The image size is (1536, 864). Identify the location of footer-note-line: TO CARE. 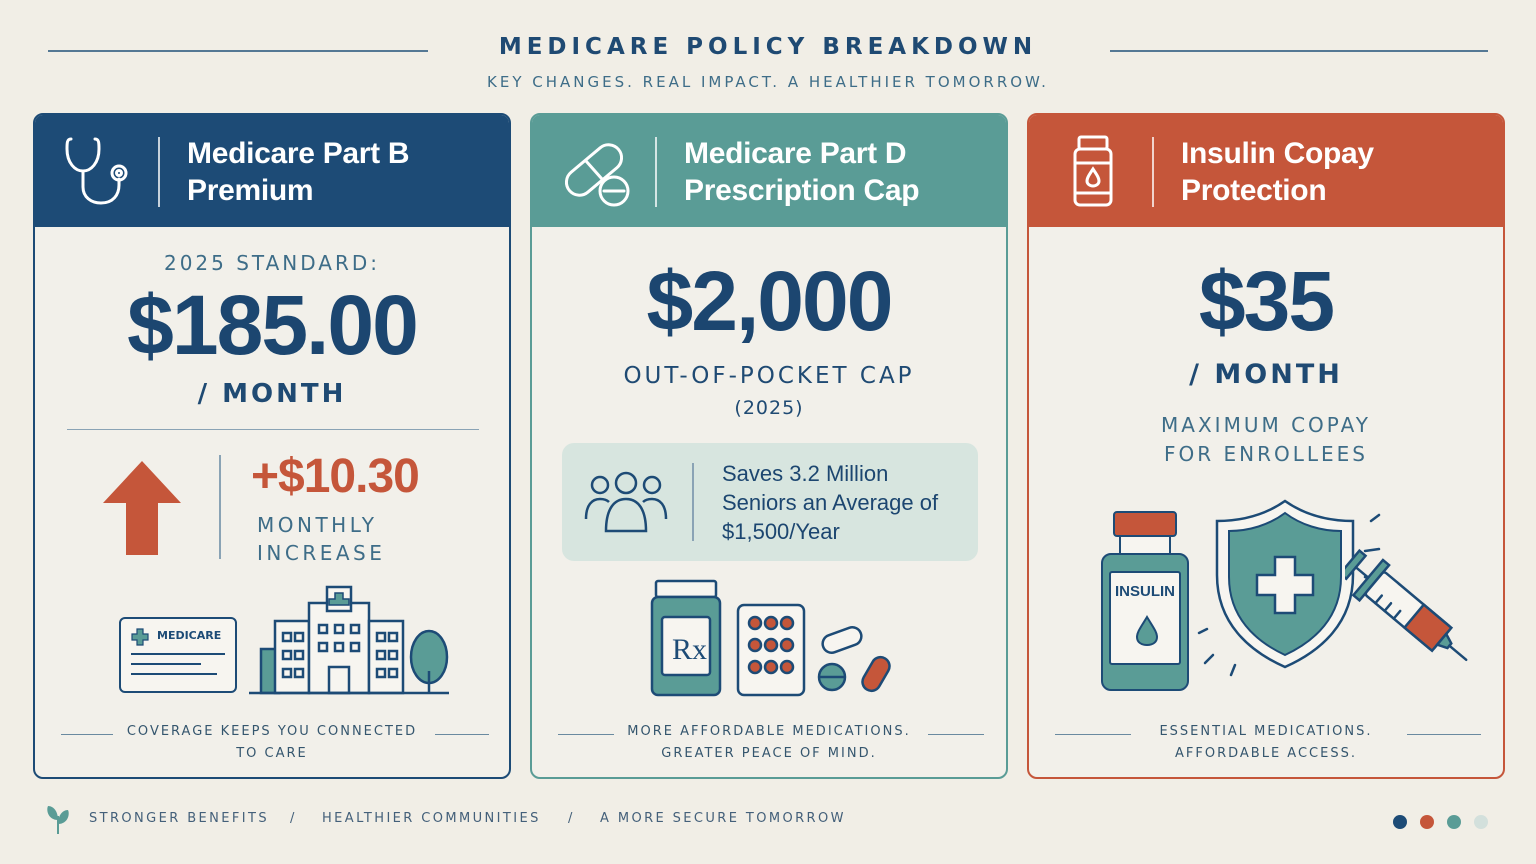
(272, 753).